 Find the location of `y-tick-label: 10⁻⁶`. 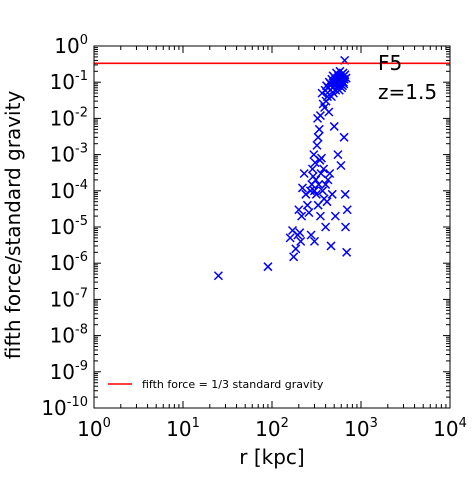

y-tick-label: 10⁻⁶ is located at coordinates (69, 262).